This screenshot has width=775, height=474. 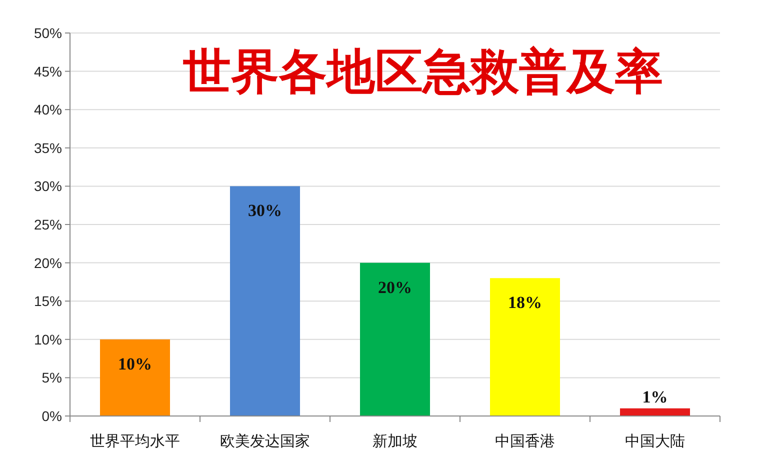 What do you see at coordinates (48, 148) in the screenshot?
I see `y-tick-label: 35%` at bounding box center [48, 148].